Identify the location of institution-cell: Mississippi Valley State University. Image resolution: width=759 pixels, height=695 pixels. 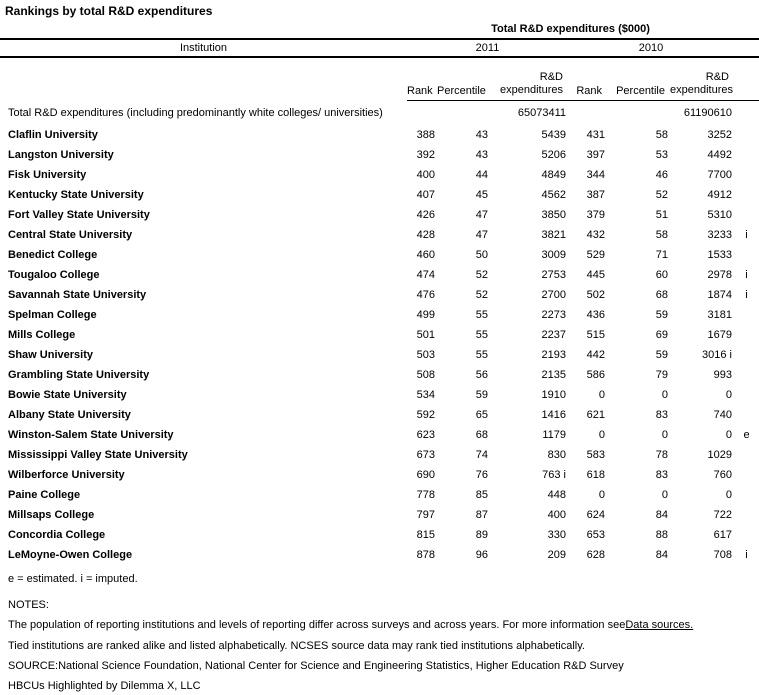
(98, 455).